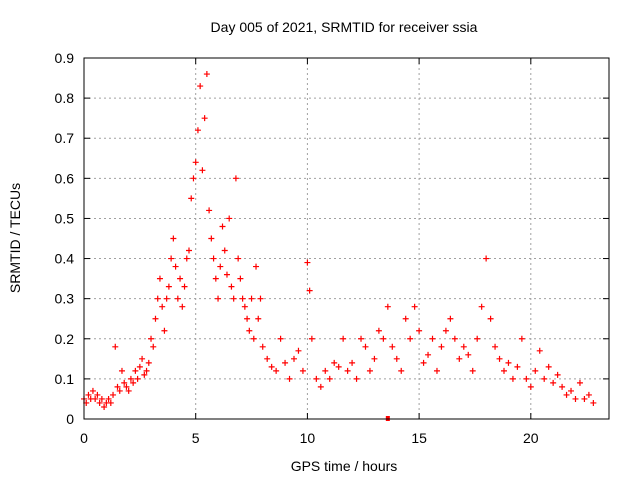  I want to click on x-tick-label: 5, so click(196, 438).